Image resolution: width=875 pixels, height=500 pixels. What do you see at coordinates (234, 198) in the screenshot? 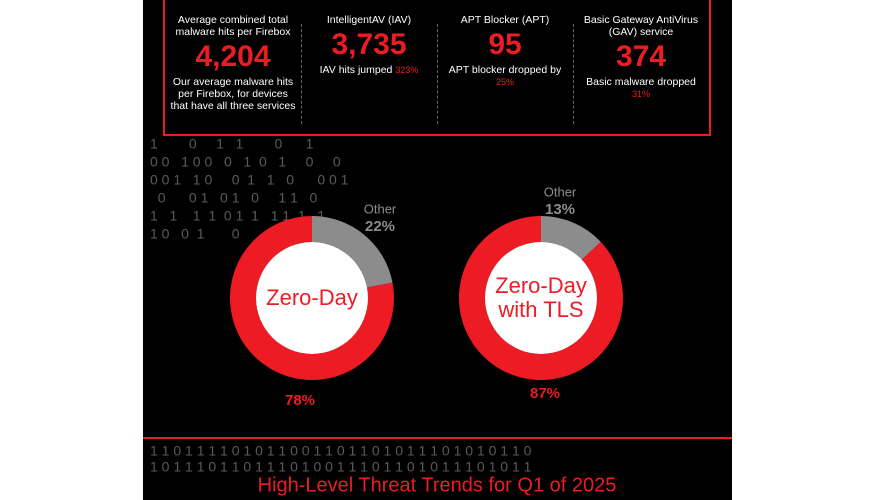
I see `binary-digits: 0 0 1 0 1 0 1 1 0` at bounding box center [234, 198].